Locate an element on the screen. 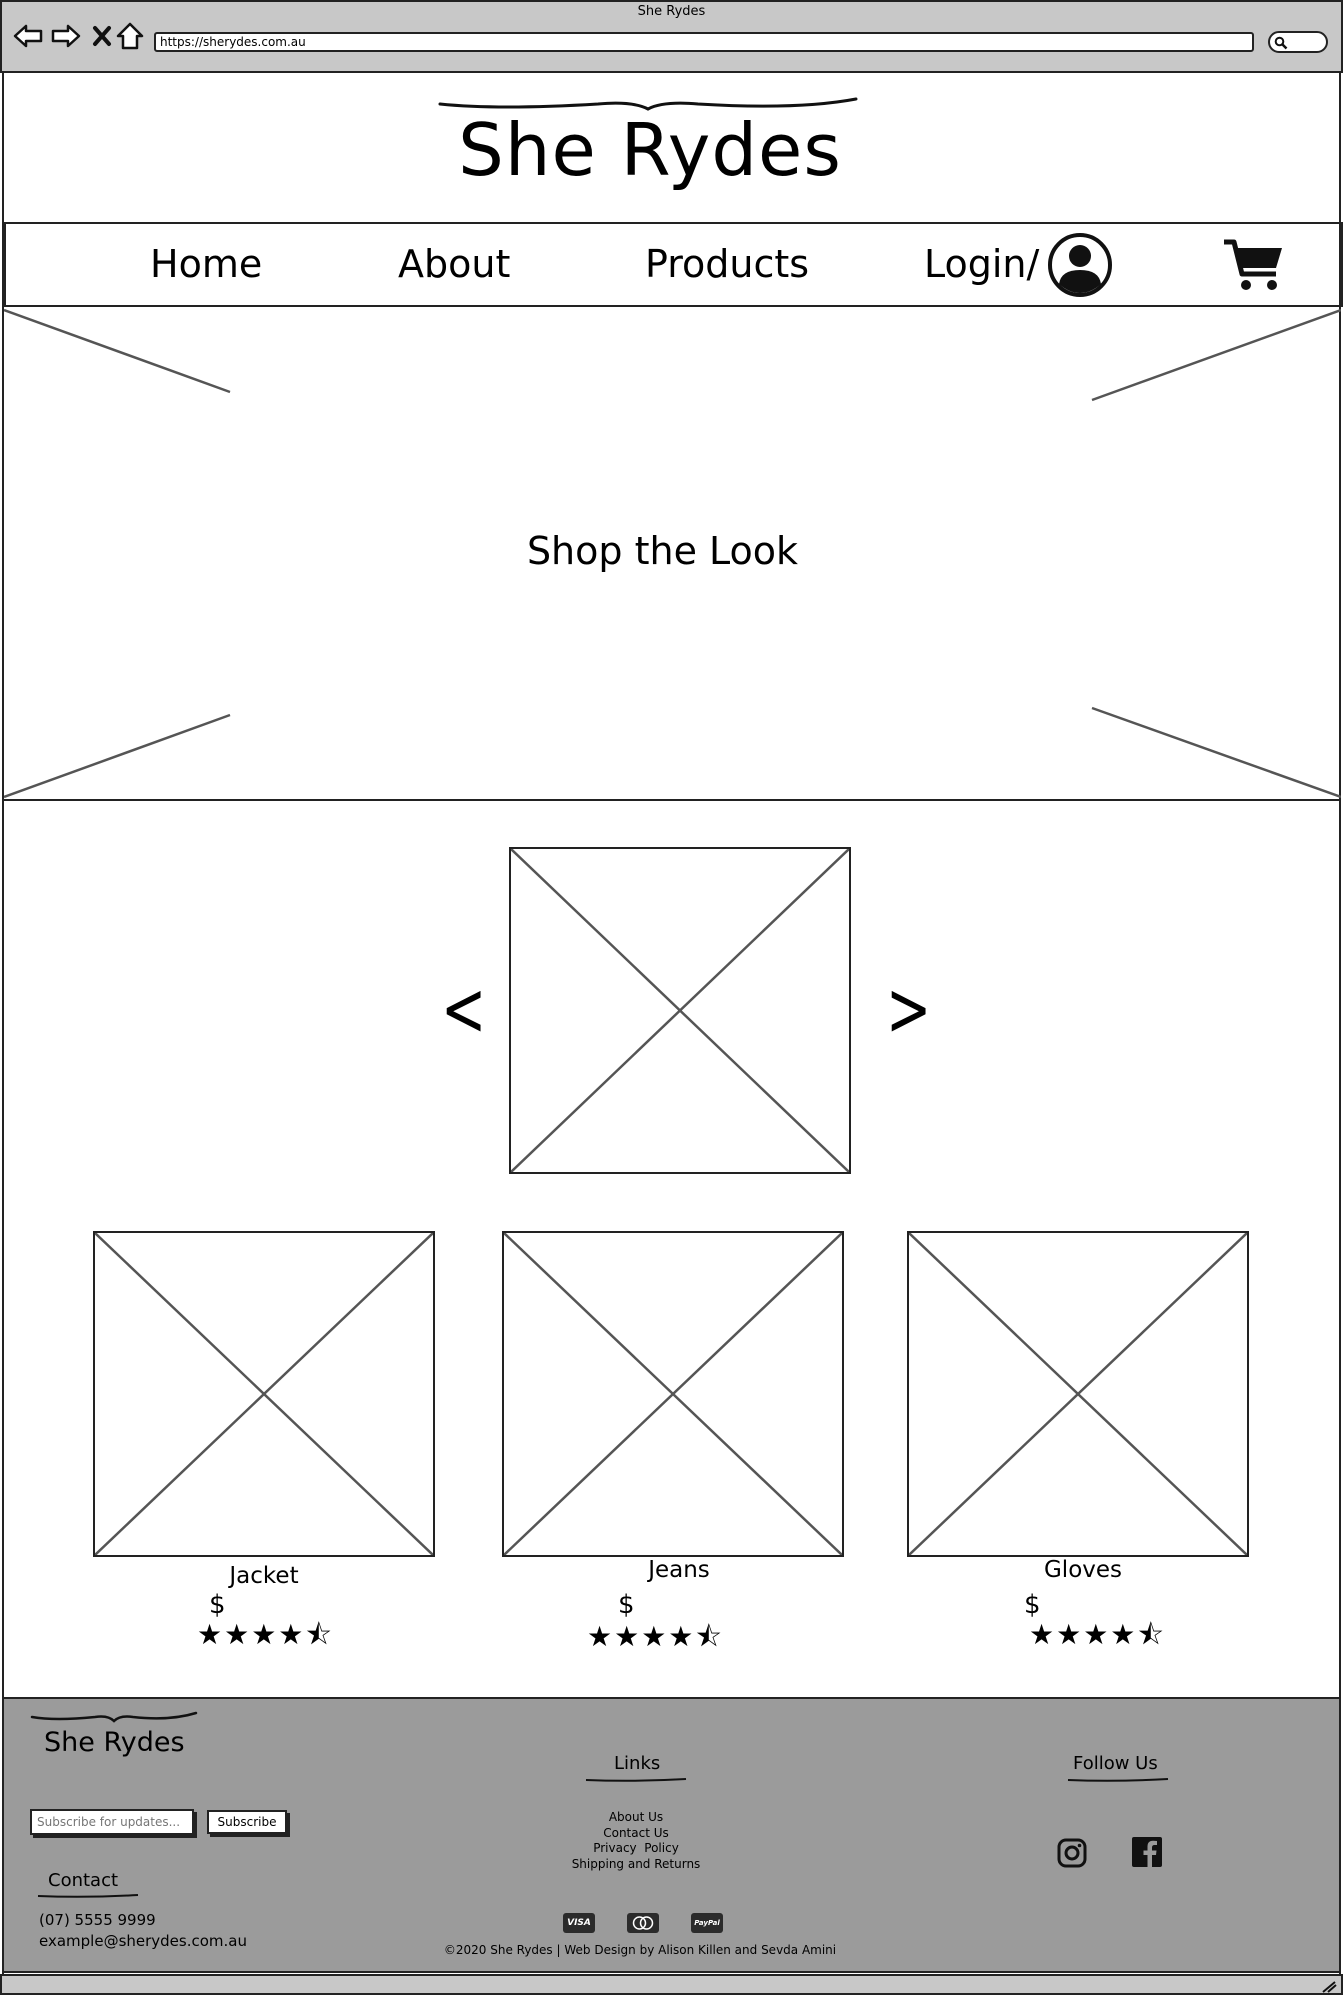 Image resolution: width=1343 pixels, height=1997 pixels. contact-heading: Contact is located at coordinates (83, 1880).